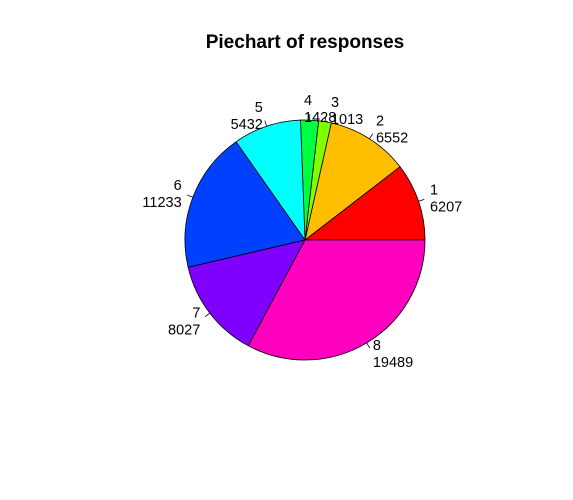  Describe the element at coordinates (446, 207) in the screenshot. I see `slice-label-value-1: 6207` at that location.